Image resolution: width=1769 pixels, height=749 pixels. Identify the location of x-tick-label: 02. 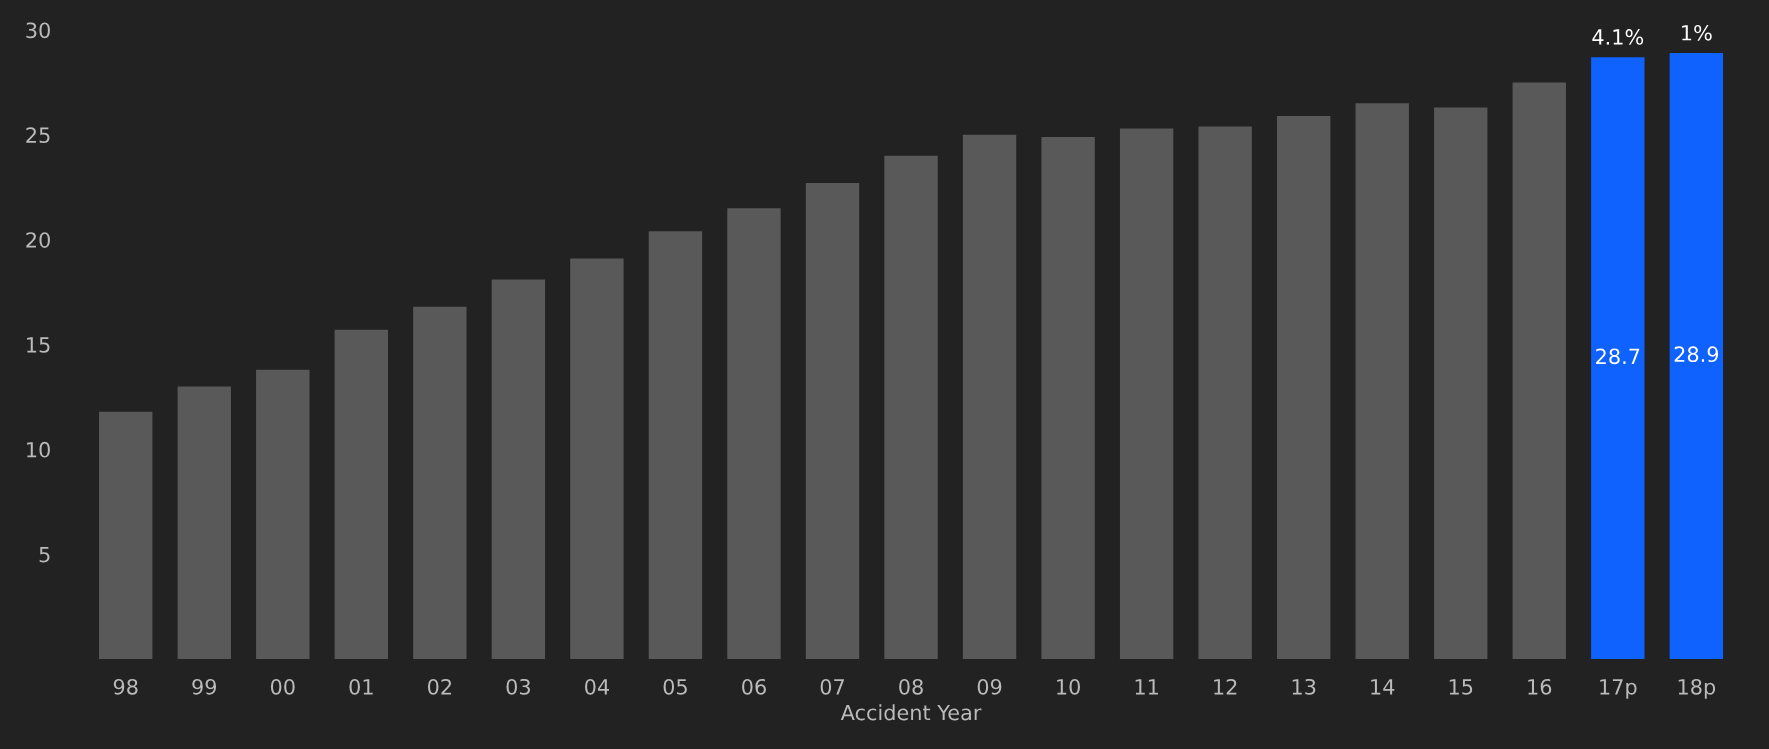
(439, 686).